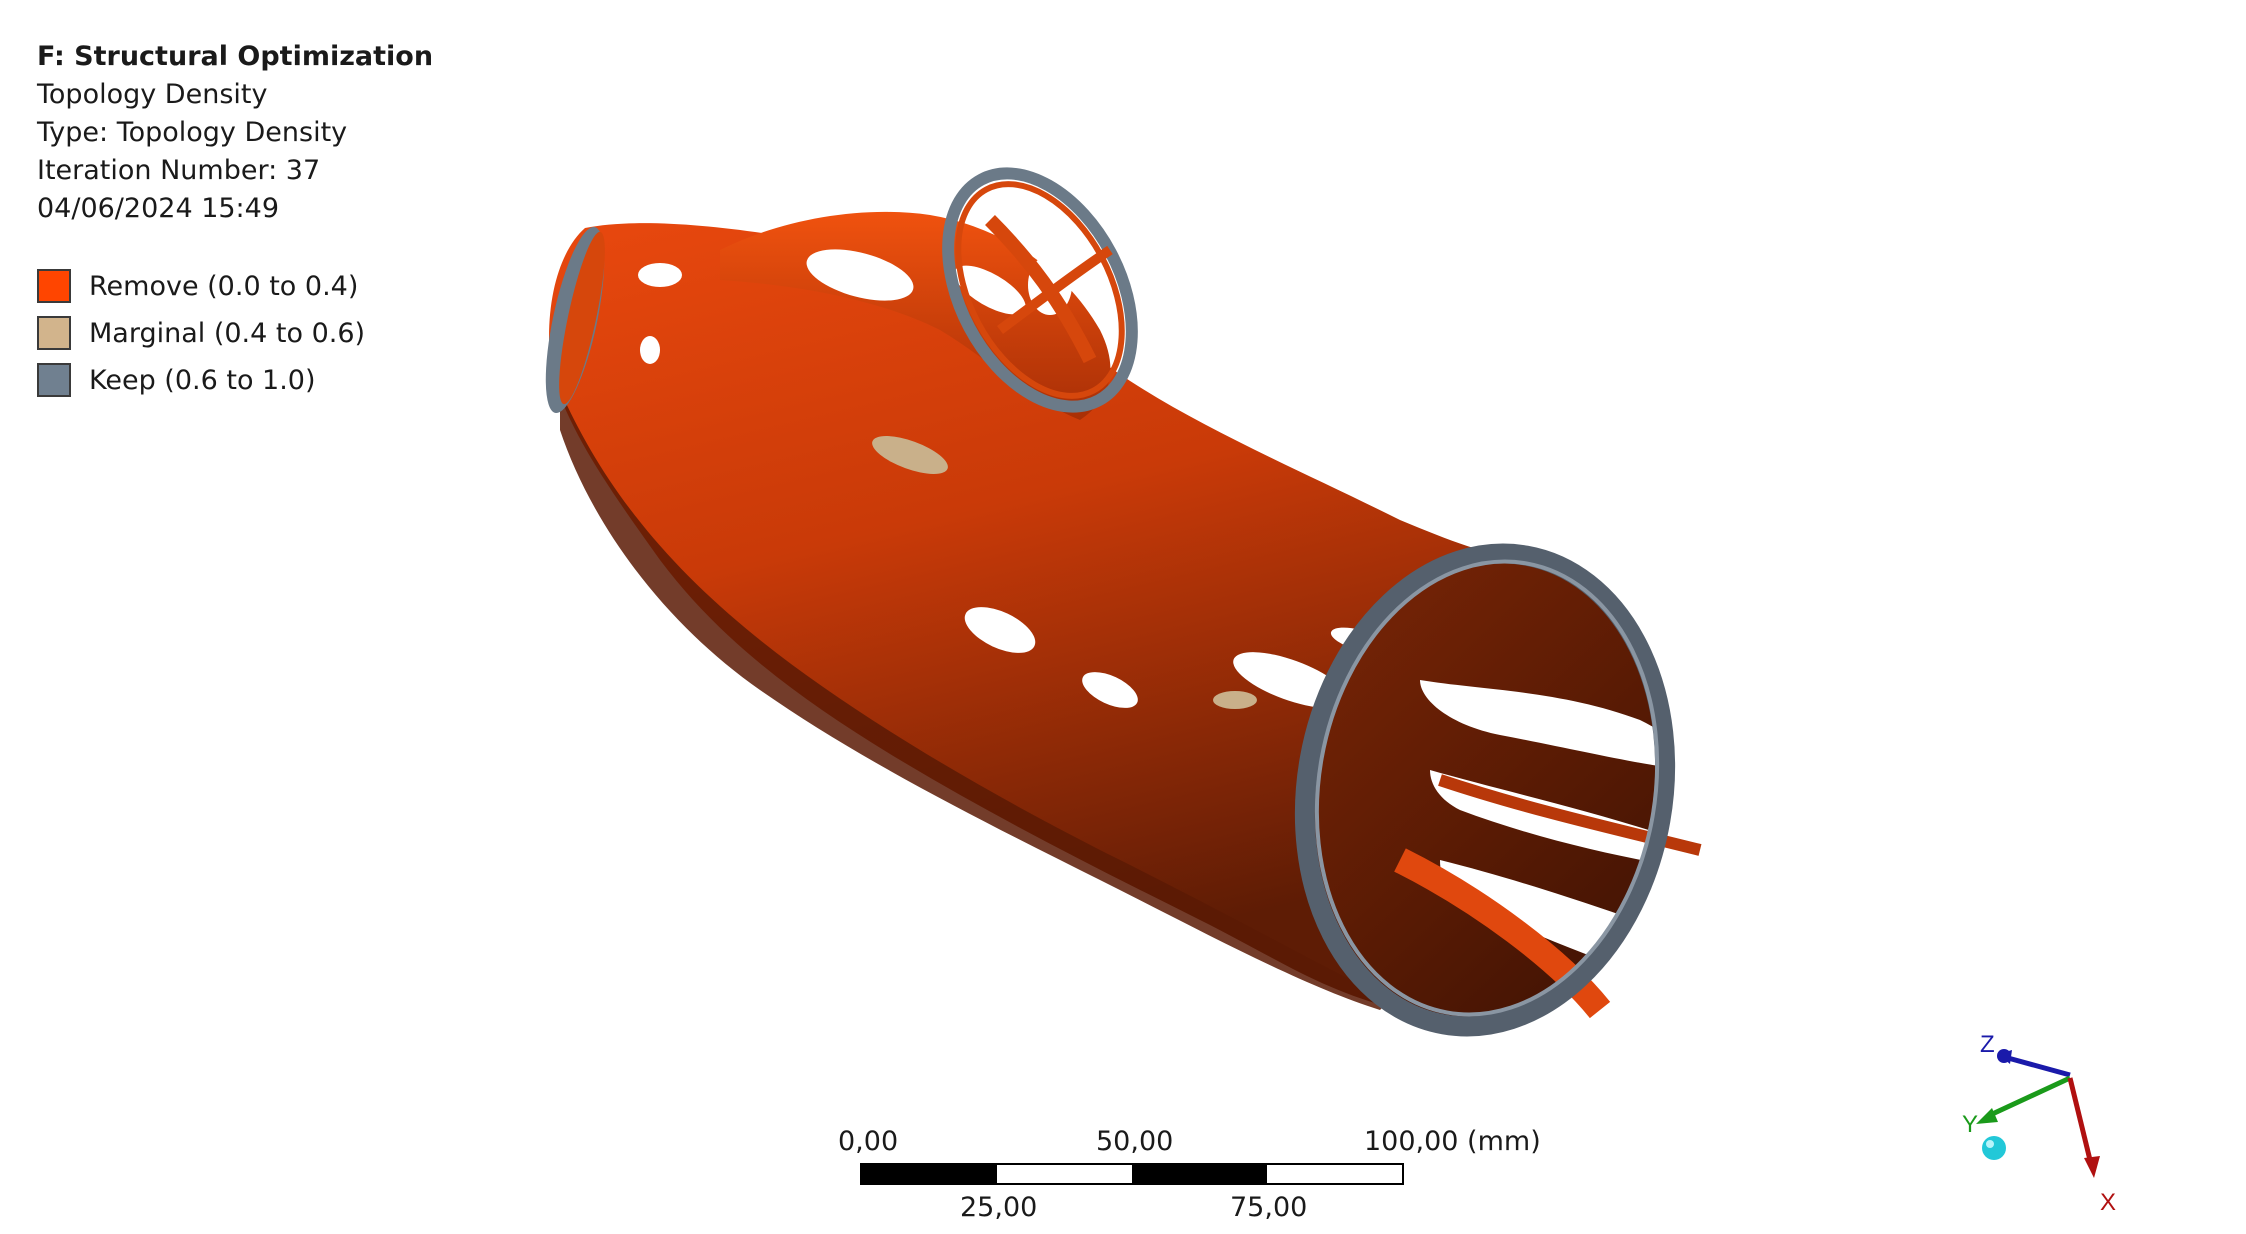 Image resolution: width=2246 pixels, height=1234 pixels. Describe the element at coordinates (2108, 1202) in the screenshot. I see `x-axis-label: X` at that location.